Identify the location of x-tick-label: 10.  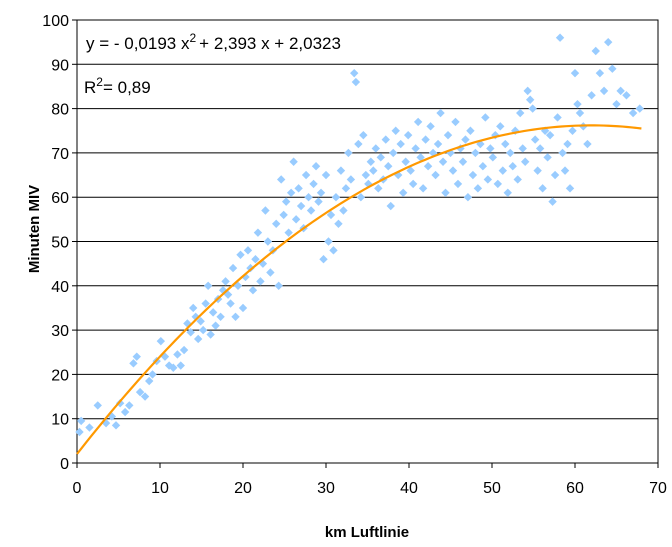
(160, 488).